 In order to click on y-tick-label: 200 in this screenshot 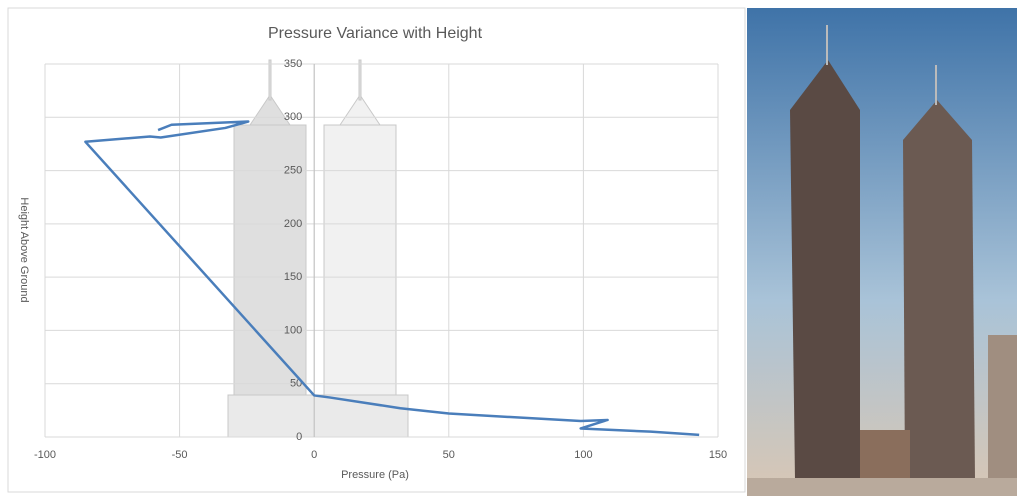, I will do `click(293, 224)`.